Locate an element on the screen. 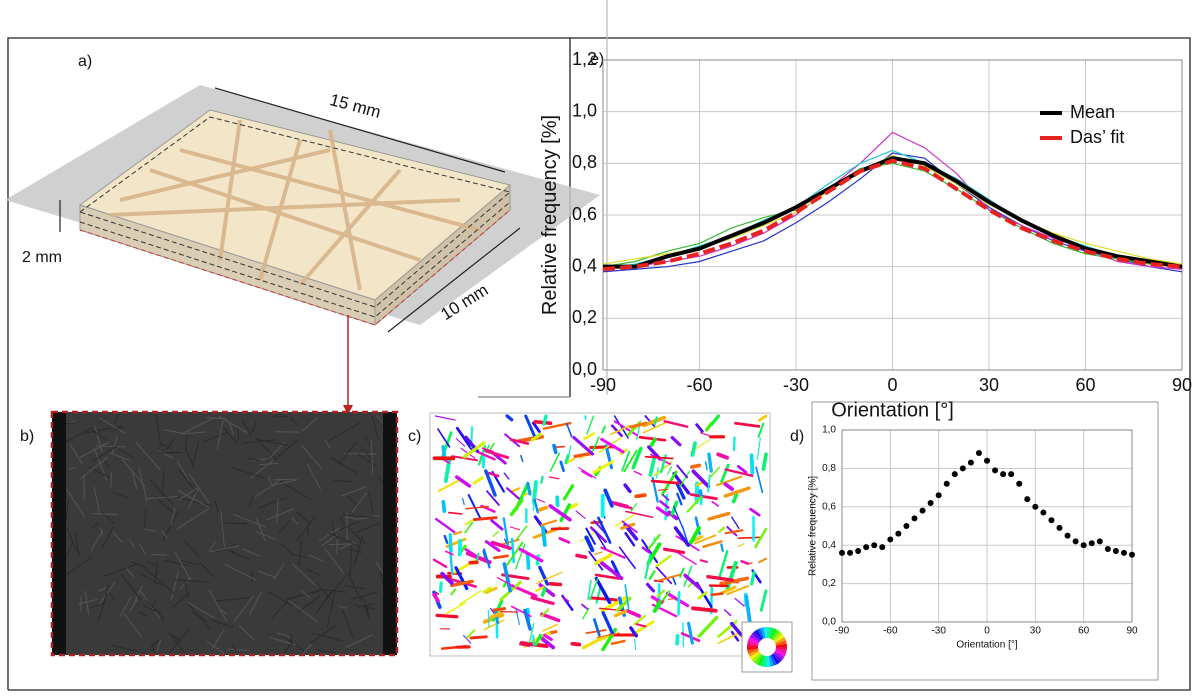 This screenshot has height=698, width=1196. panel-frame is located at coordinates (985, 541).